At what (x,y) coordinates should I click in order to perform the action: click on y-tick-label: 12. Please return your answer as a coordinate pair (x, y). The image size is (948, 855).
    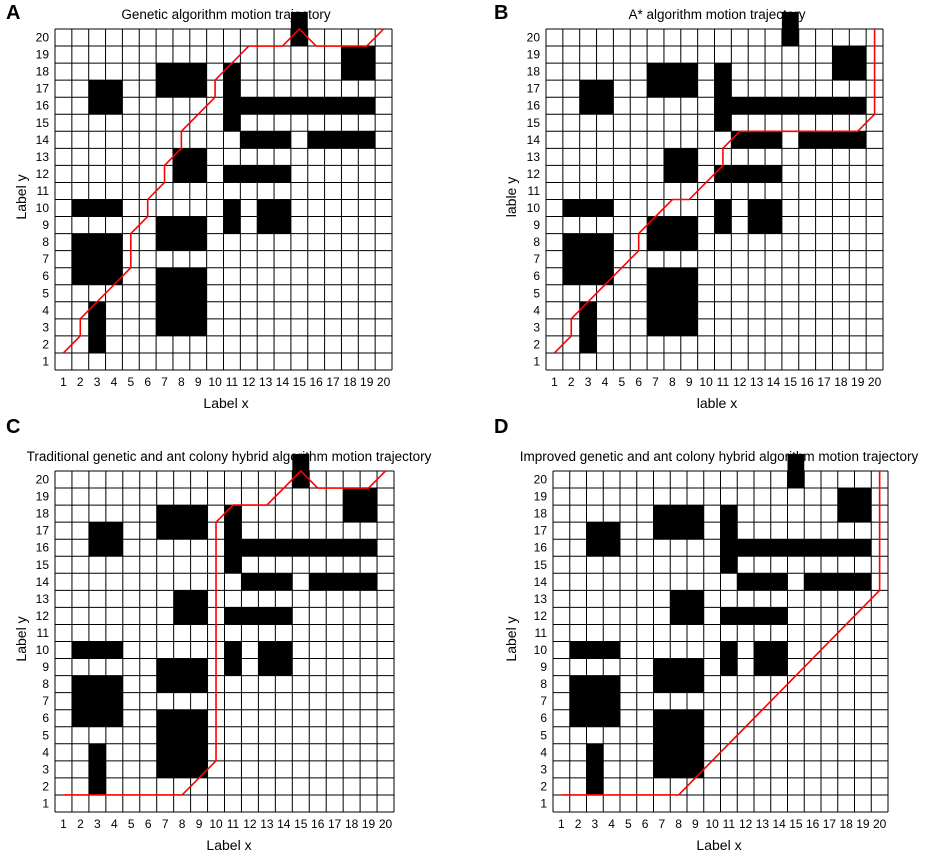
    Looking at the image, I should click on (541, 616).